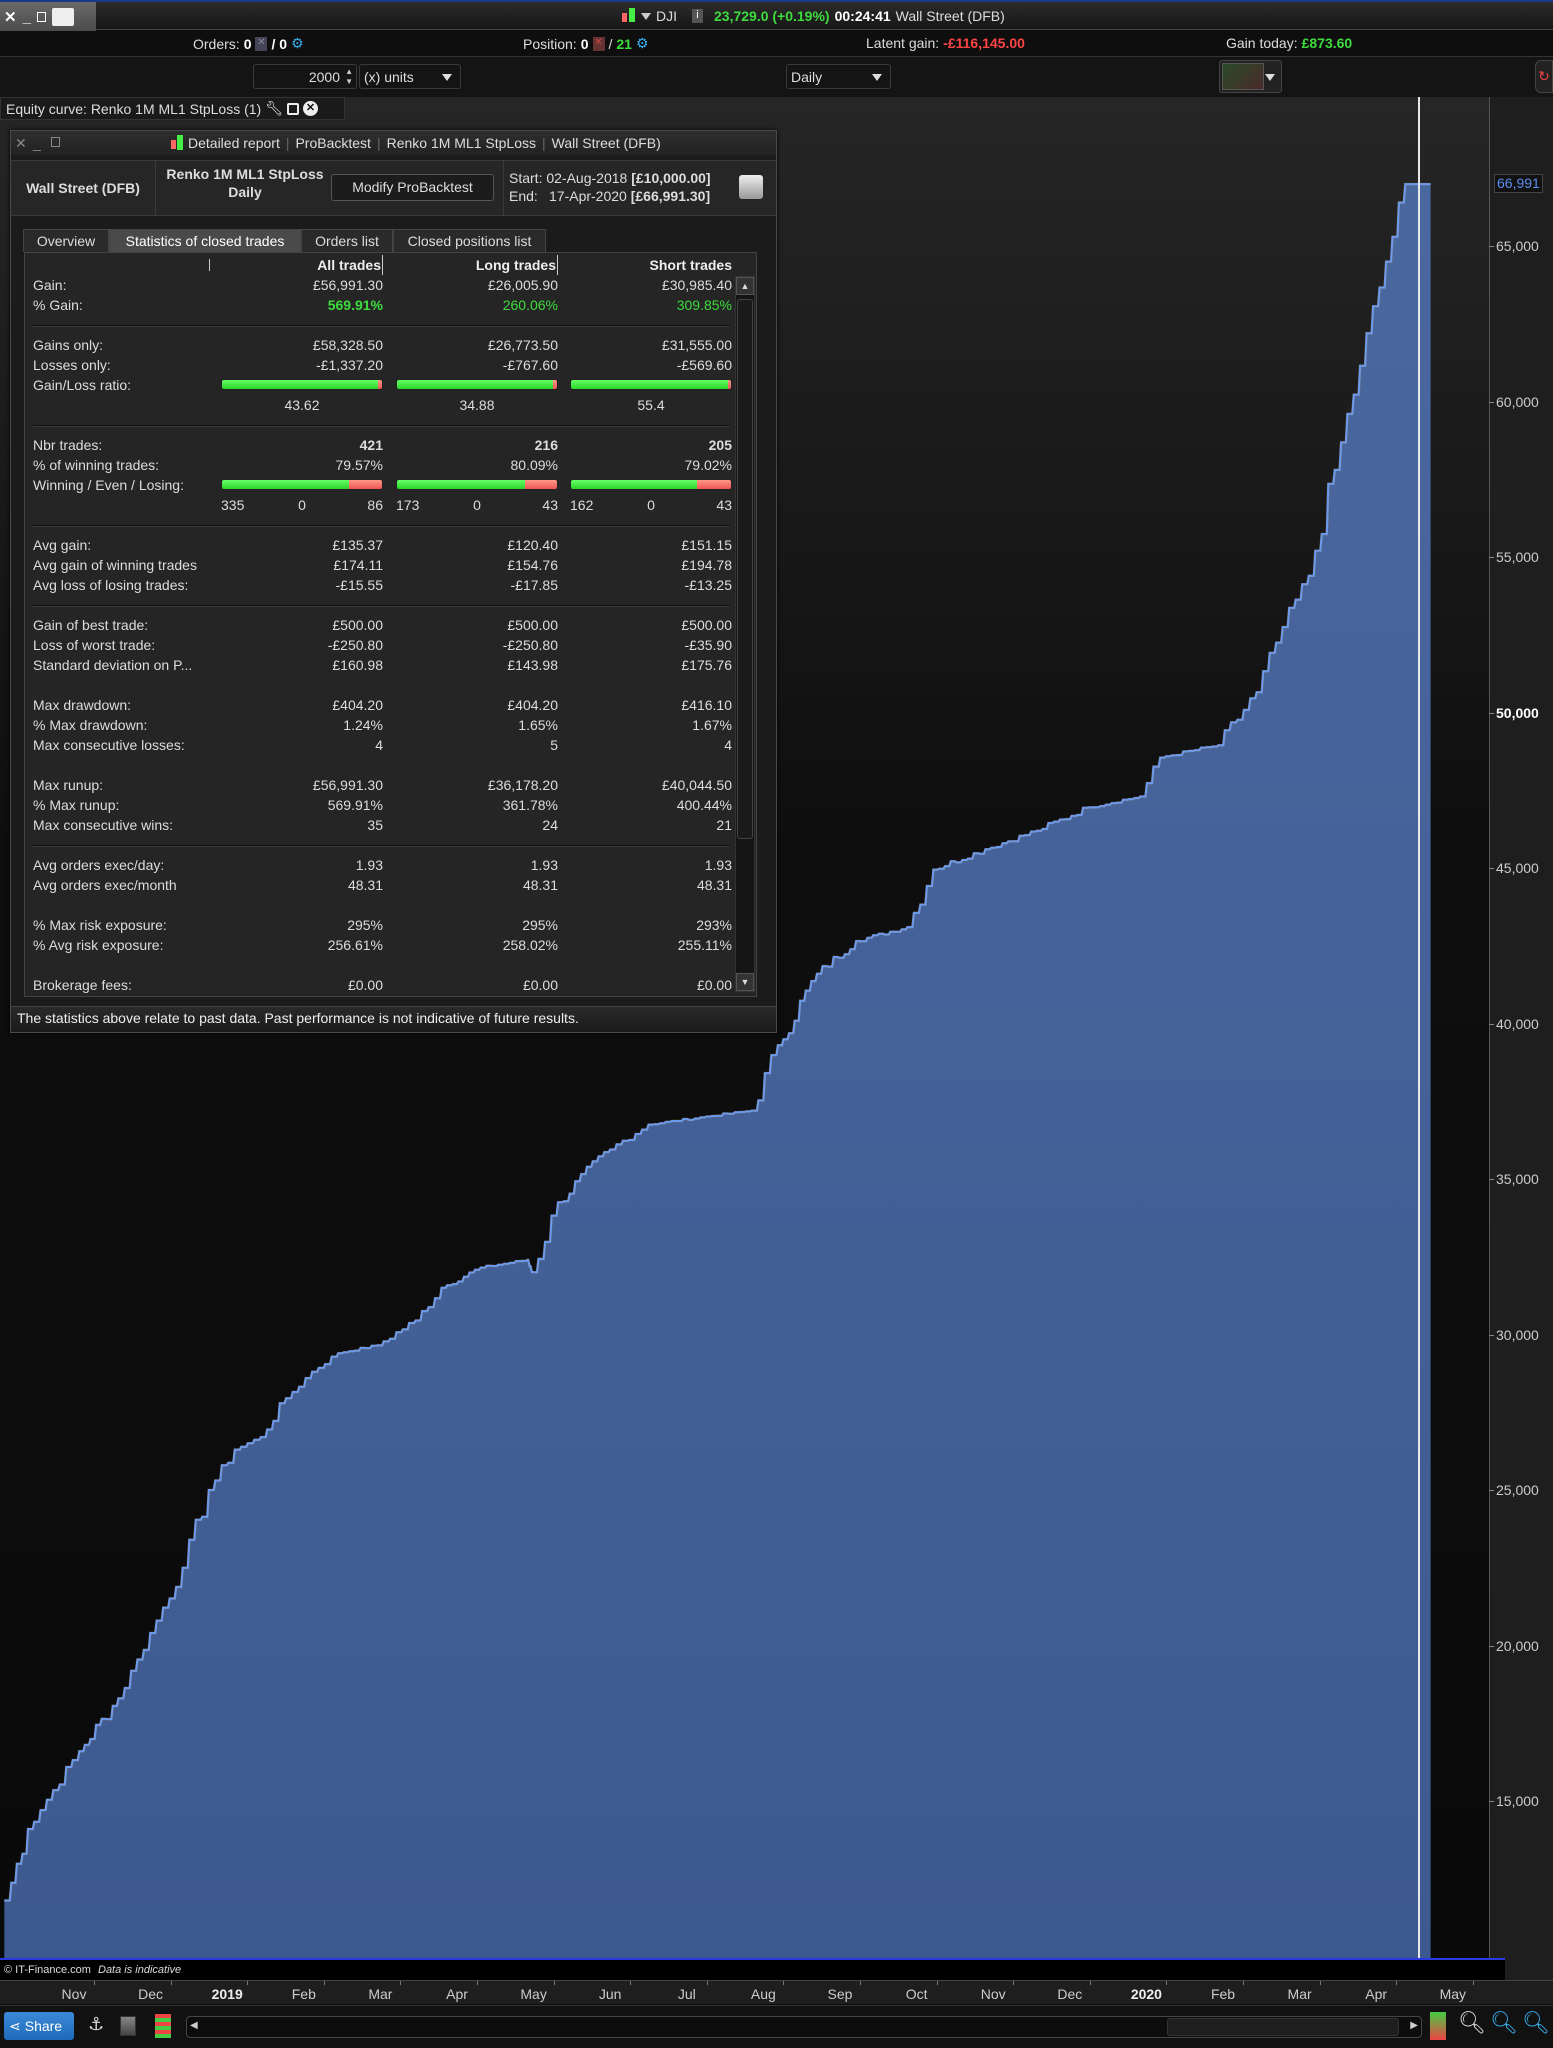  Describe the element at coordinates (598, 43) in the screenshot. I see `close-position-icon: ✕` at that location.